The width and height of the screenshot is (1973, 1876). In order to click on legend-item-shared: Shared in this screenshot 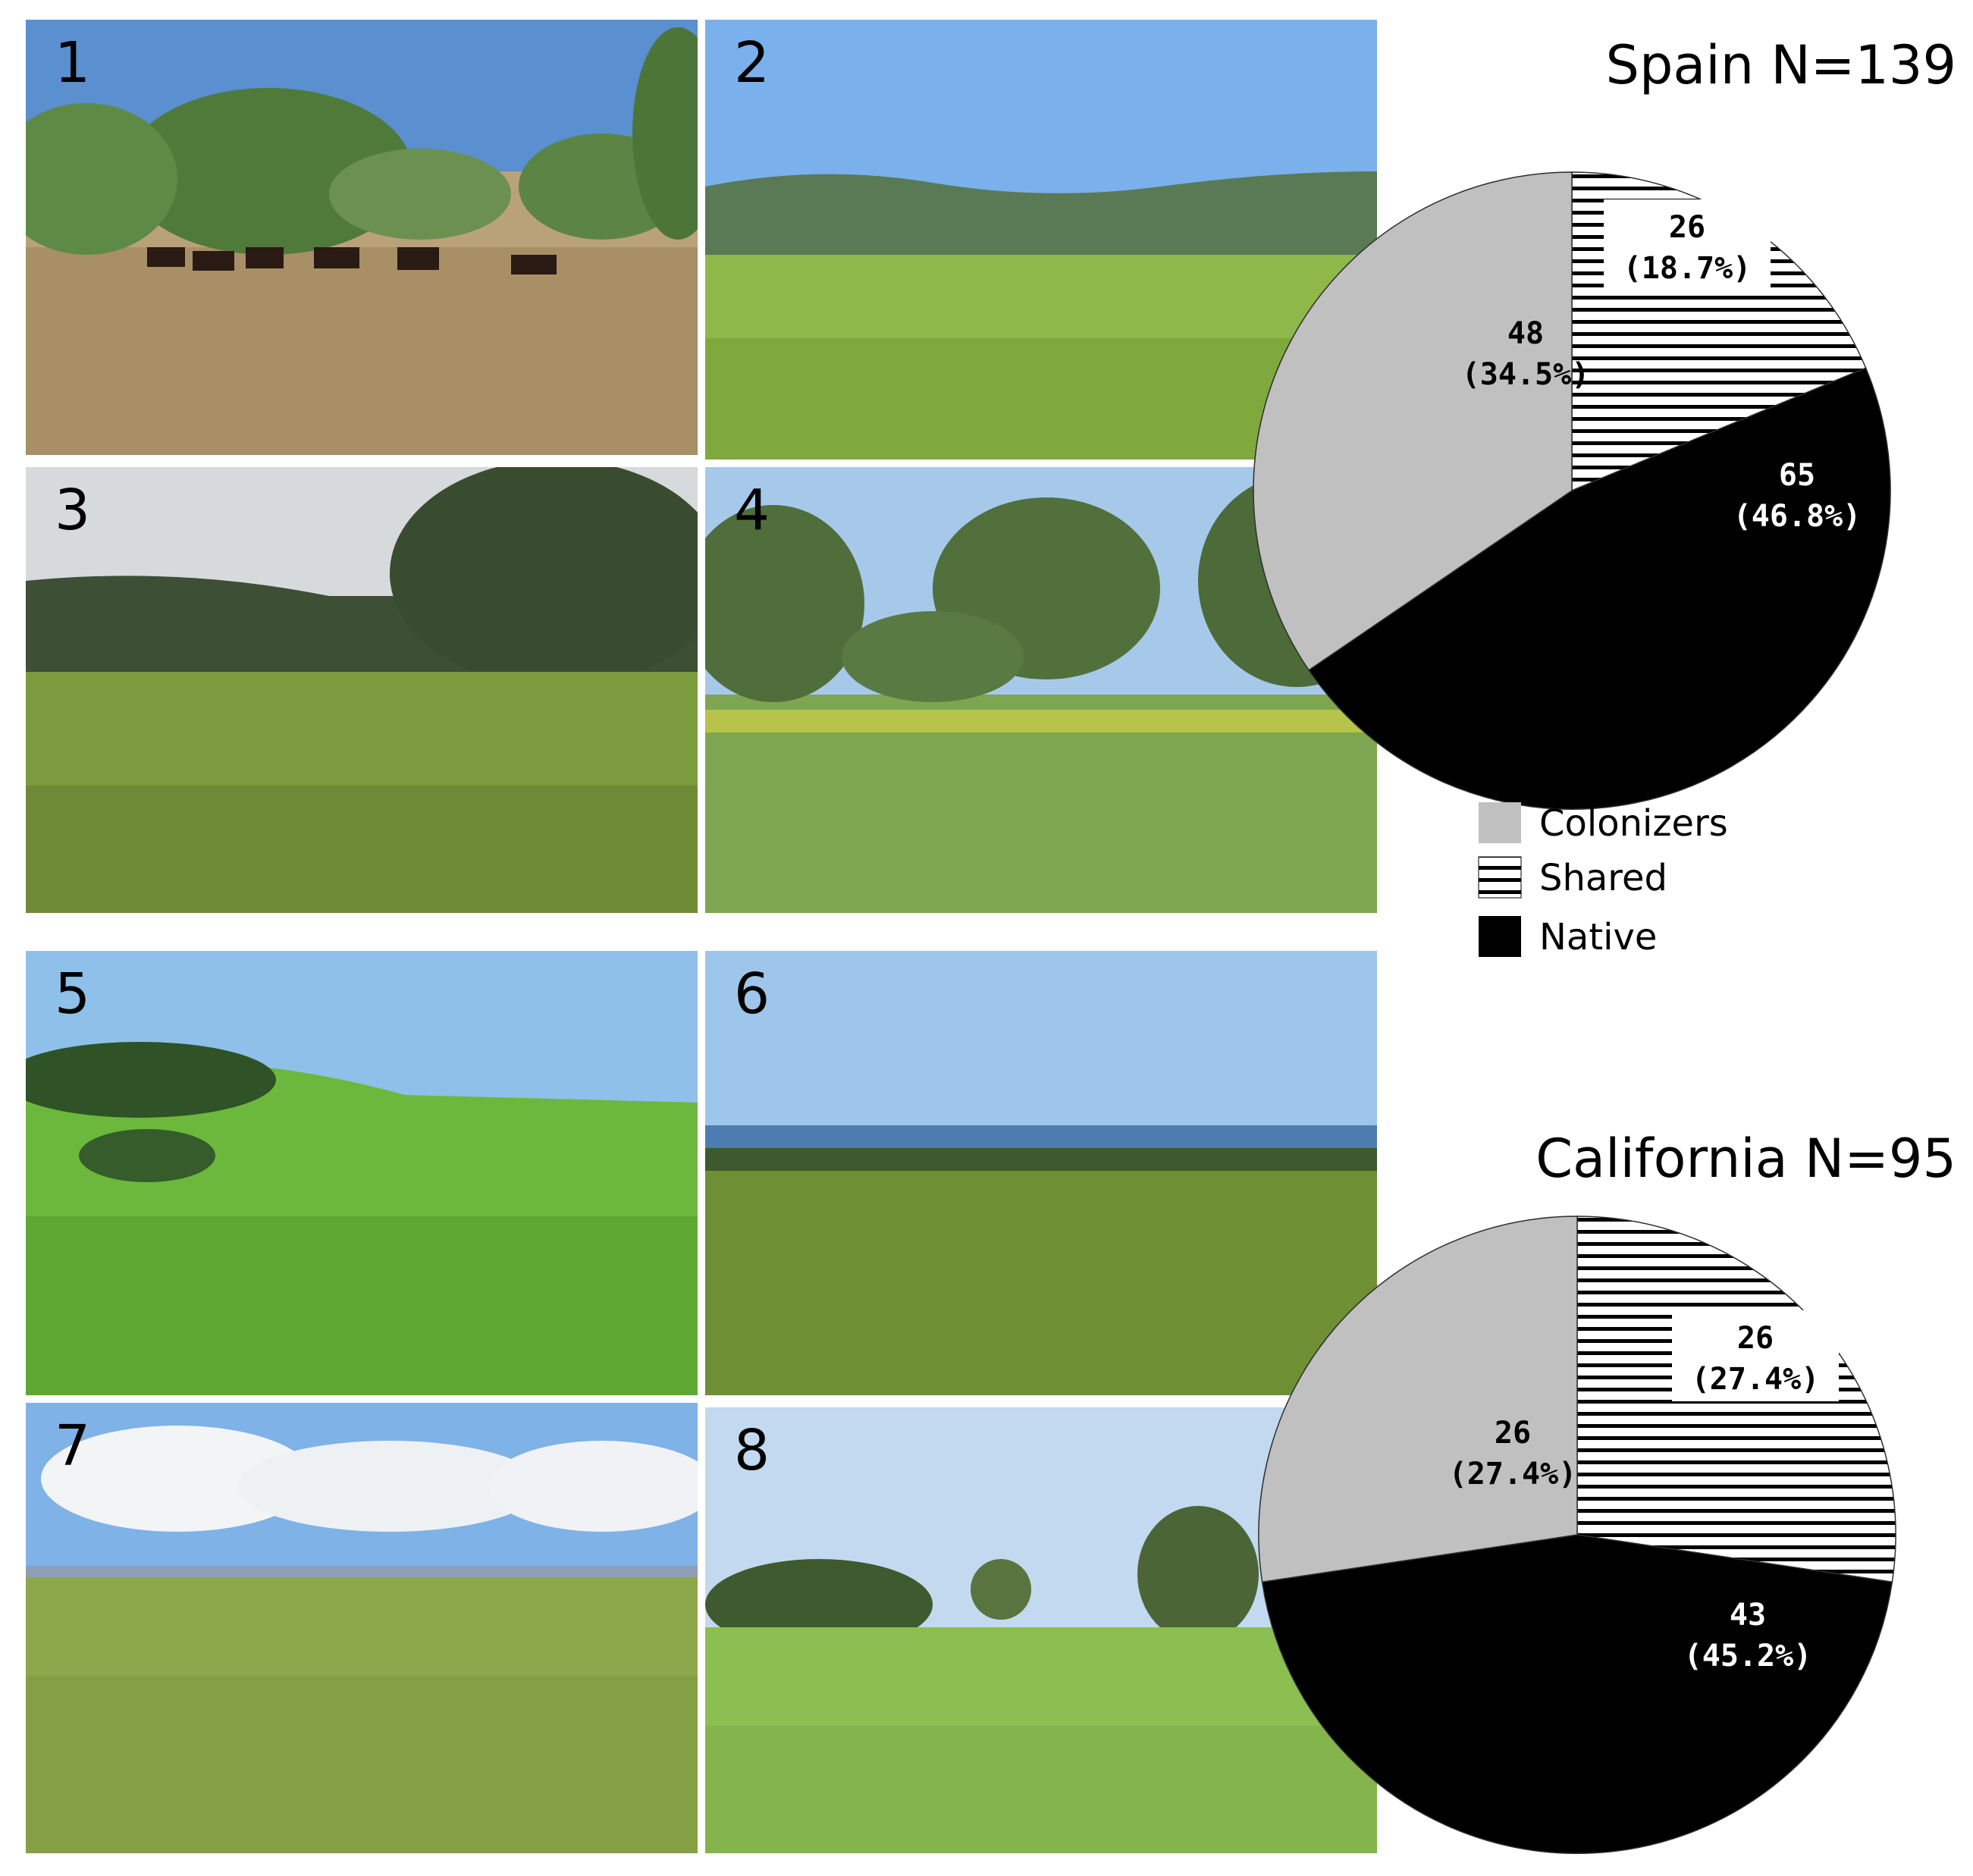, I will do `click(1572, 878)`.